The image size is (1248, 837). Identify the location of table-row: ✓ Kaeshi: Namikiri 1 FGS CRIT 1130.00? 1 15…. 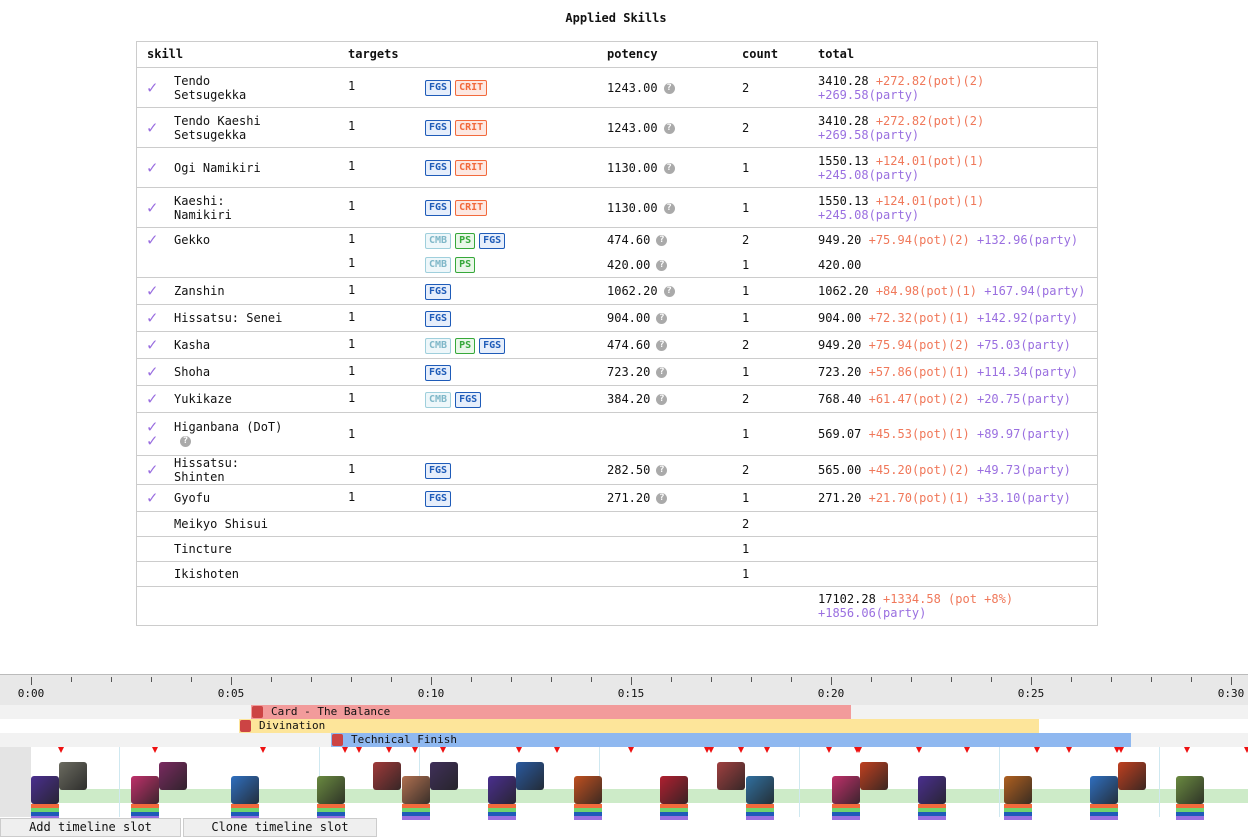
(617, 207).